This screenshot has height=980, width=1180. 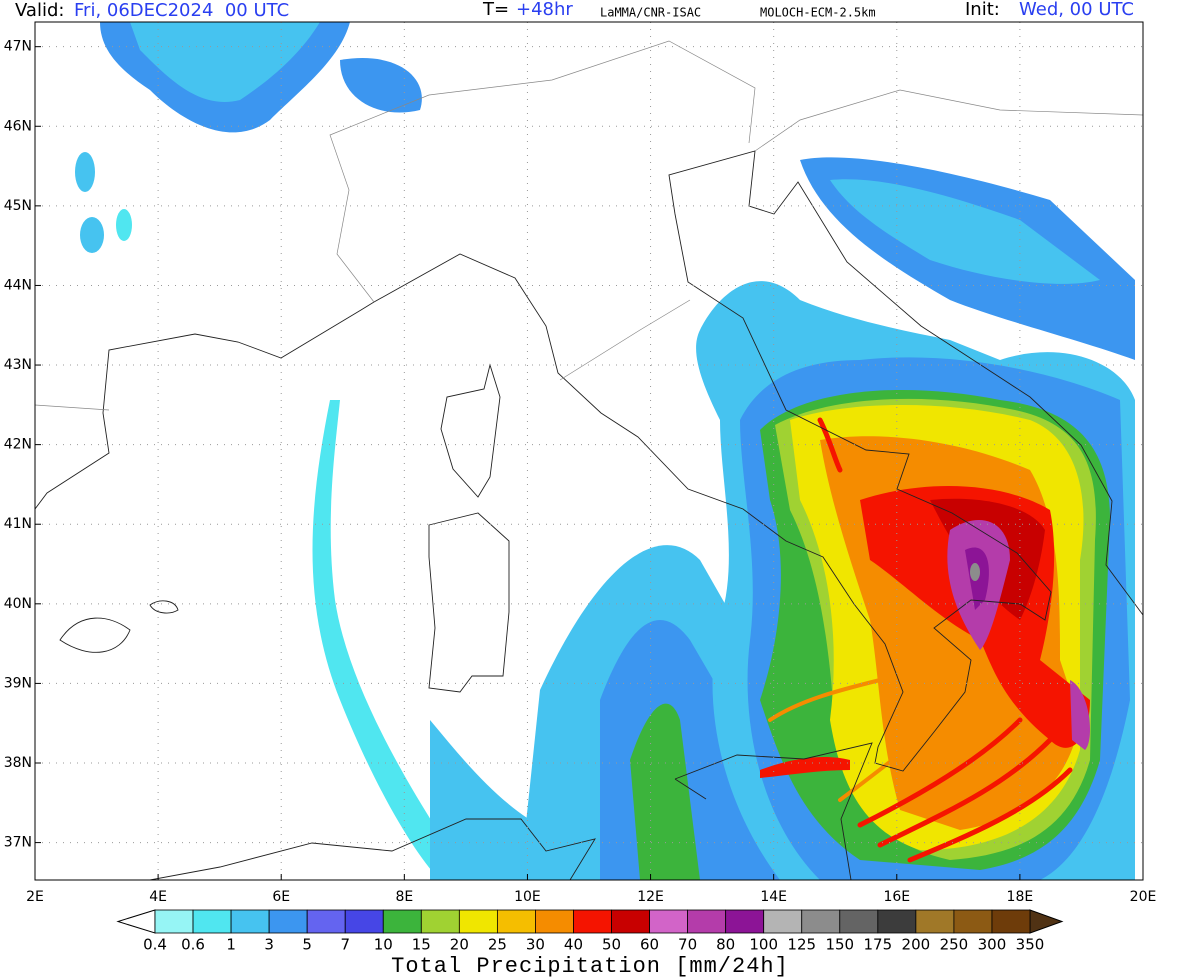 What do you see at coordinates (18, 604) in the screenshot?
I see `y-tick-label: 40N` at bounding box center [18, 604].